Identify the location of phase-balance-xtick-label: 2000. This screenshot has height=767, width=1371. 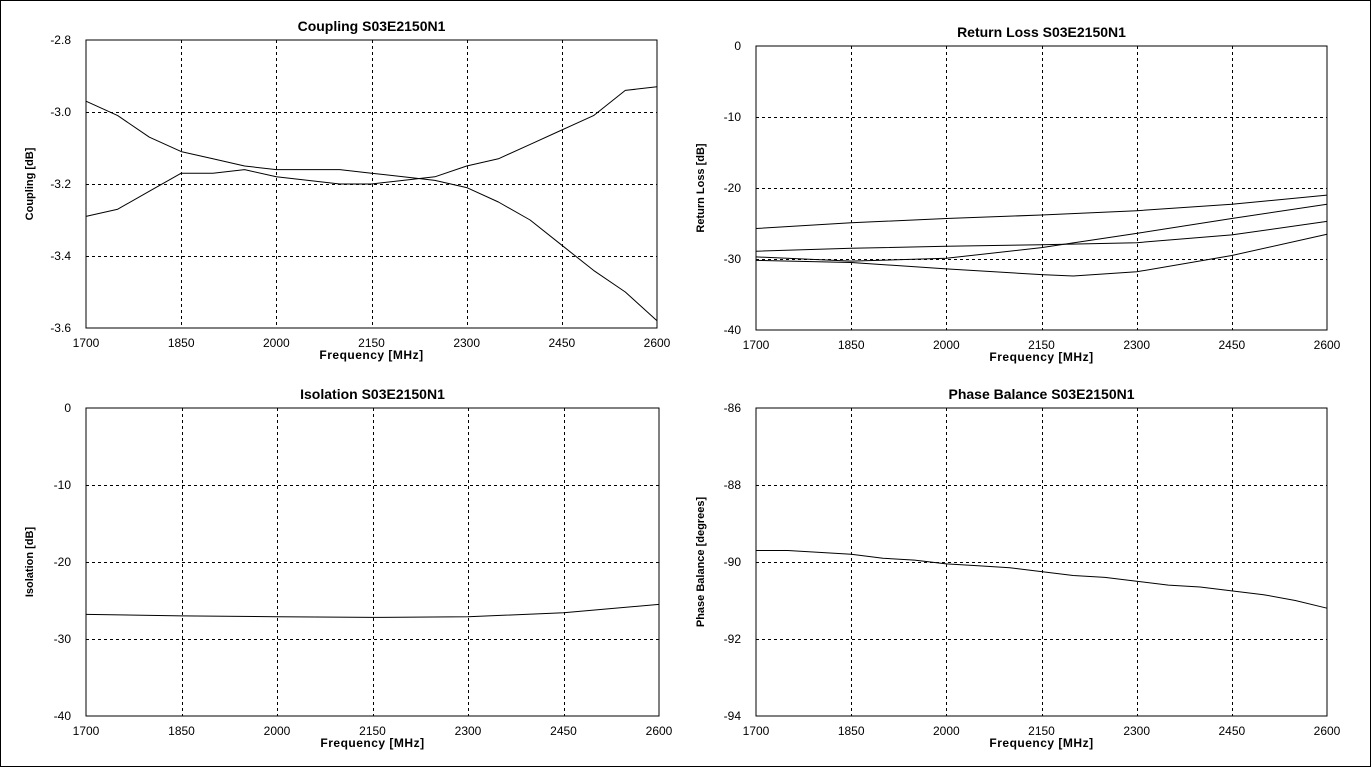
(946, 731).